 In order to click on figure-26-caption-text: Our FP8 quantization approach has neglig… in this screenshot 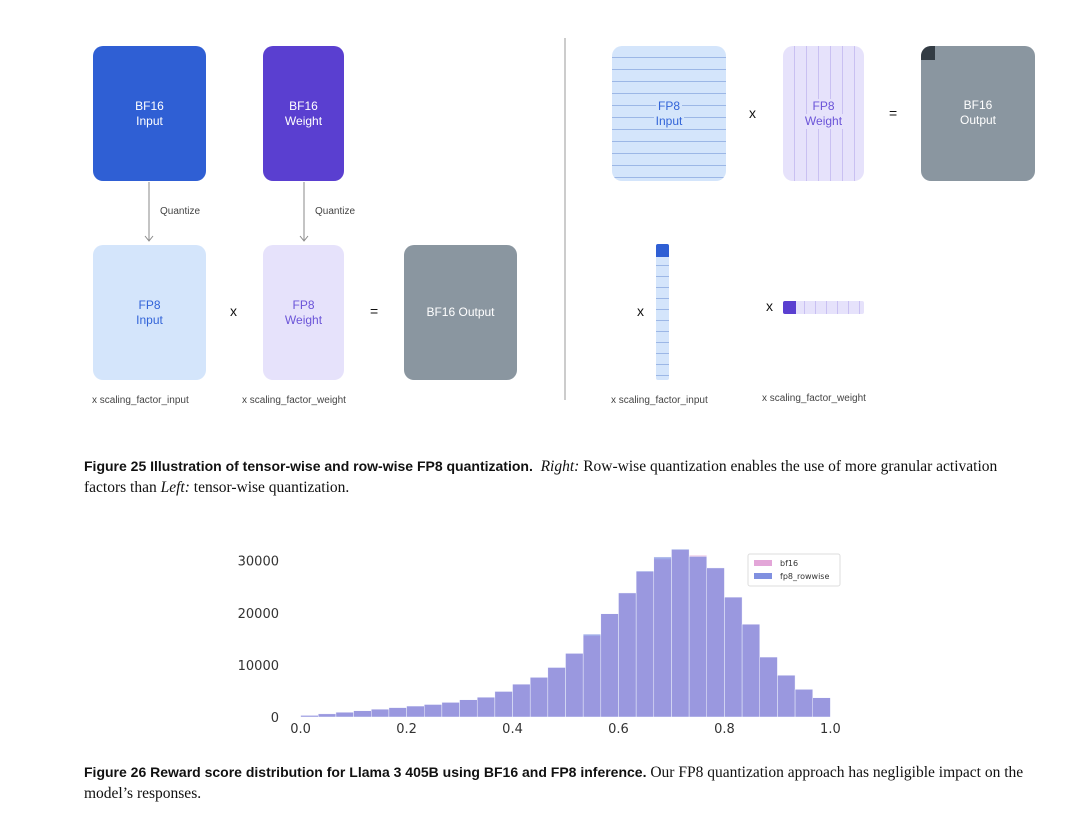, I will do `click(554, 783)`.